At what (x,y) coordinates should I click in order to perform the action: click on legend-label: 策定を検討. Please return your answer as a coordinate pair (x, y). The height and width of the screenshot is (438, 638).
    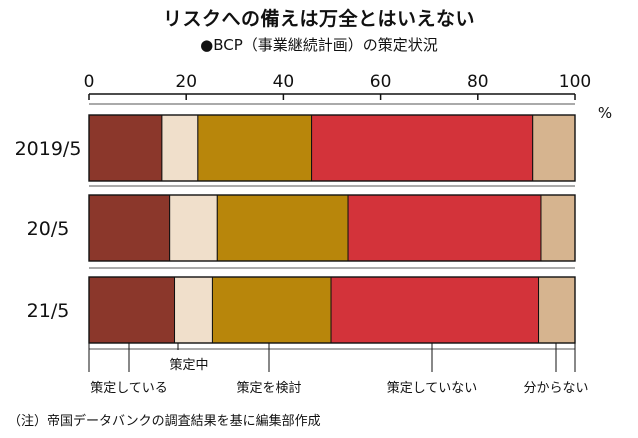
    Looking at the image, I should click on (268, 388).